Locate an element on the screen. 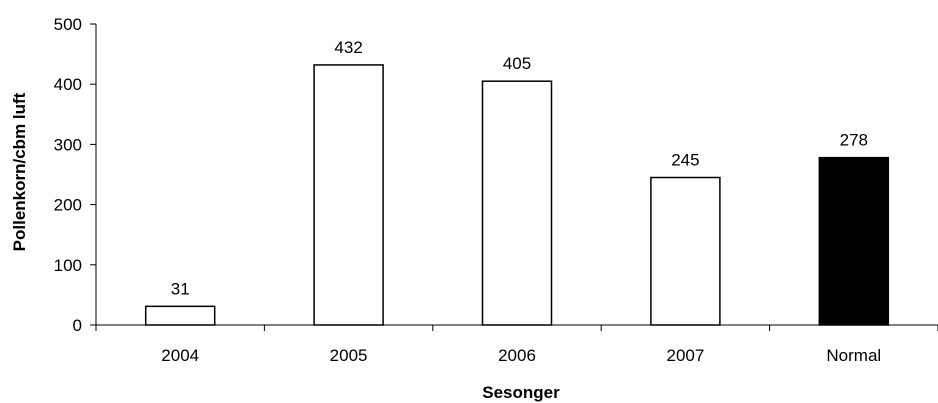 The width and height of the screenshot is (938, 403). bar-2005 is located at coordinates (348, 195).